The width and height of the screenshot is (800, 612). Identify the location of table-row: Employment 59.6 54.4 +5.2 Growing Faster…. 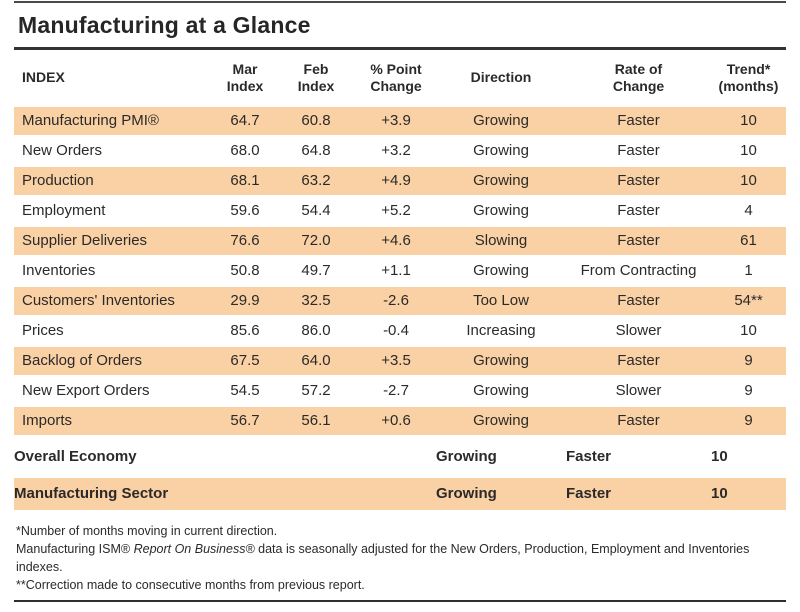
(400, 210).